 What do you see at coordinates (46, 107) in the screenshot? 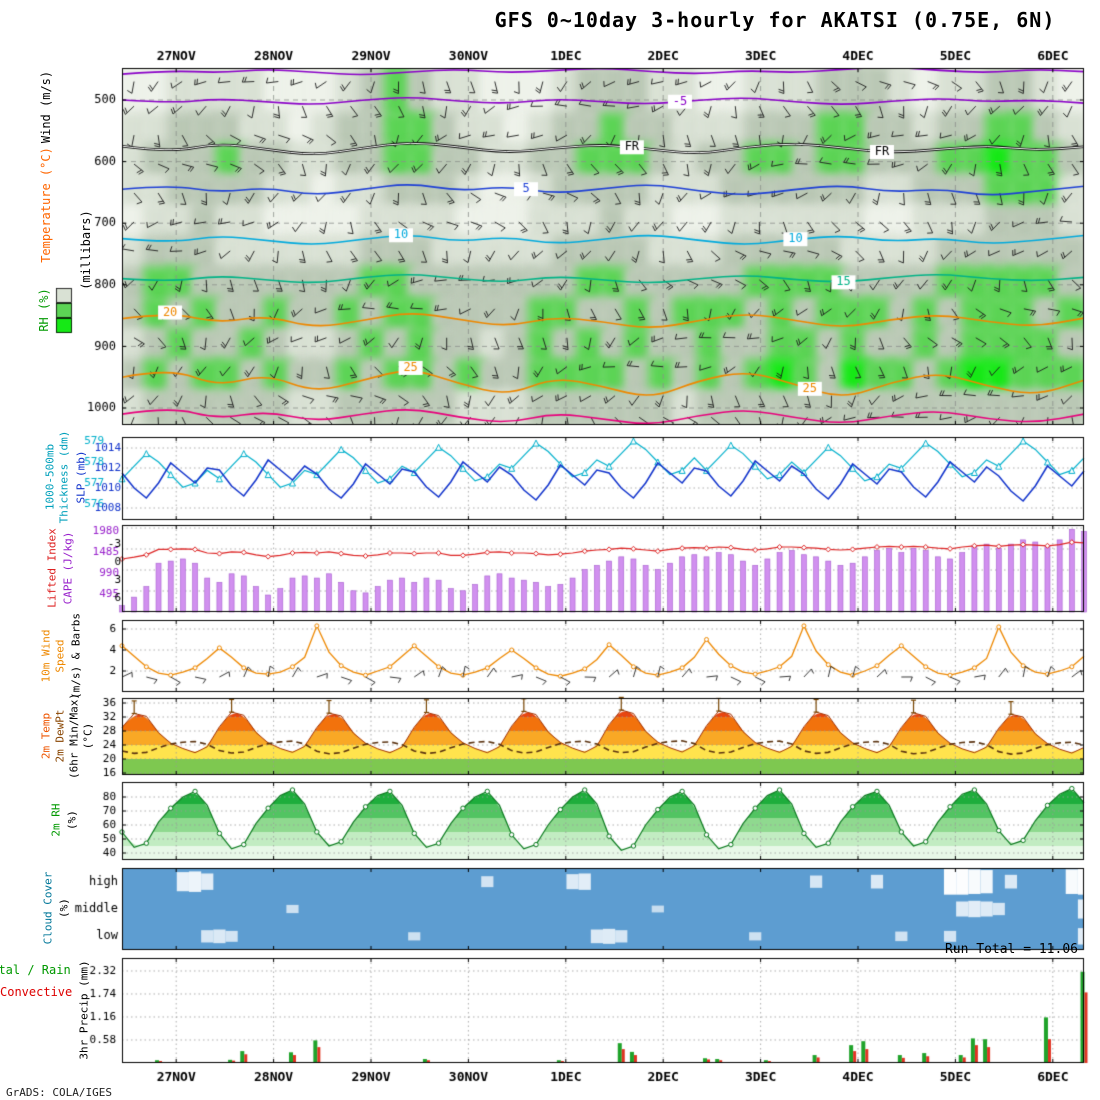
I see `wind-axis-label: Wind (m/s)` at bounding box center [46, 107].